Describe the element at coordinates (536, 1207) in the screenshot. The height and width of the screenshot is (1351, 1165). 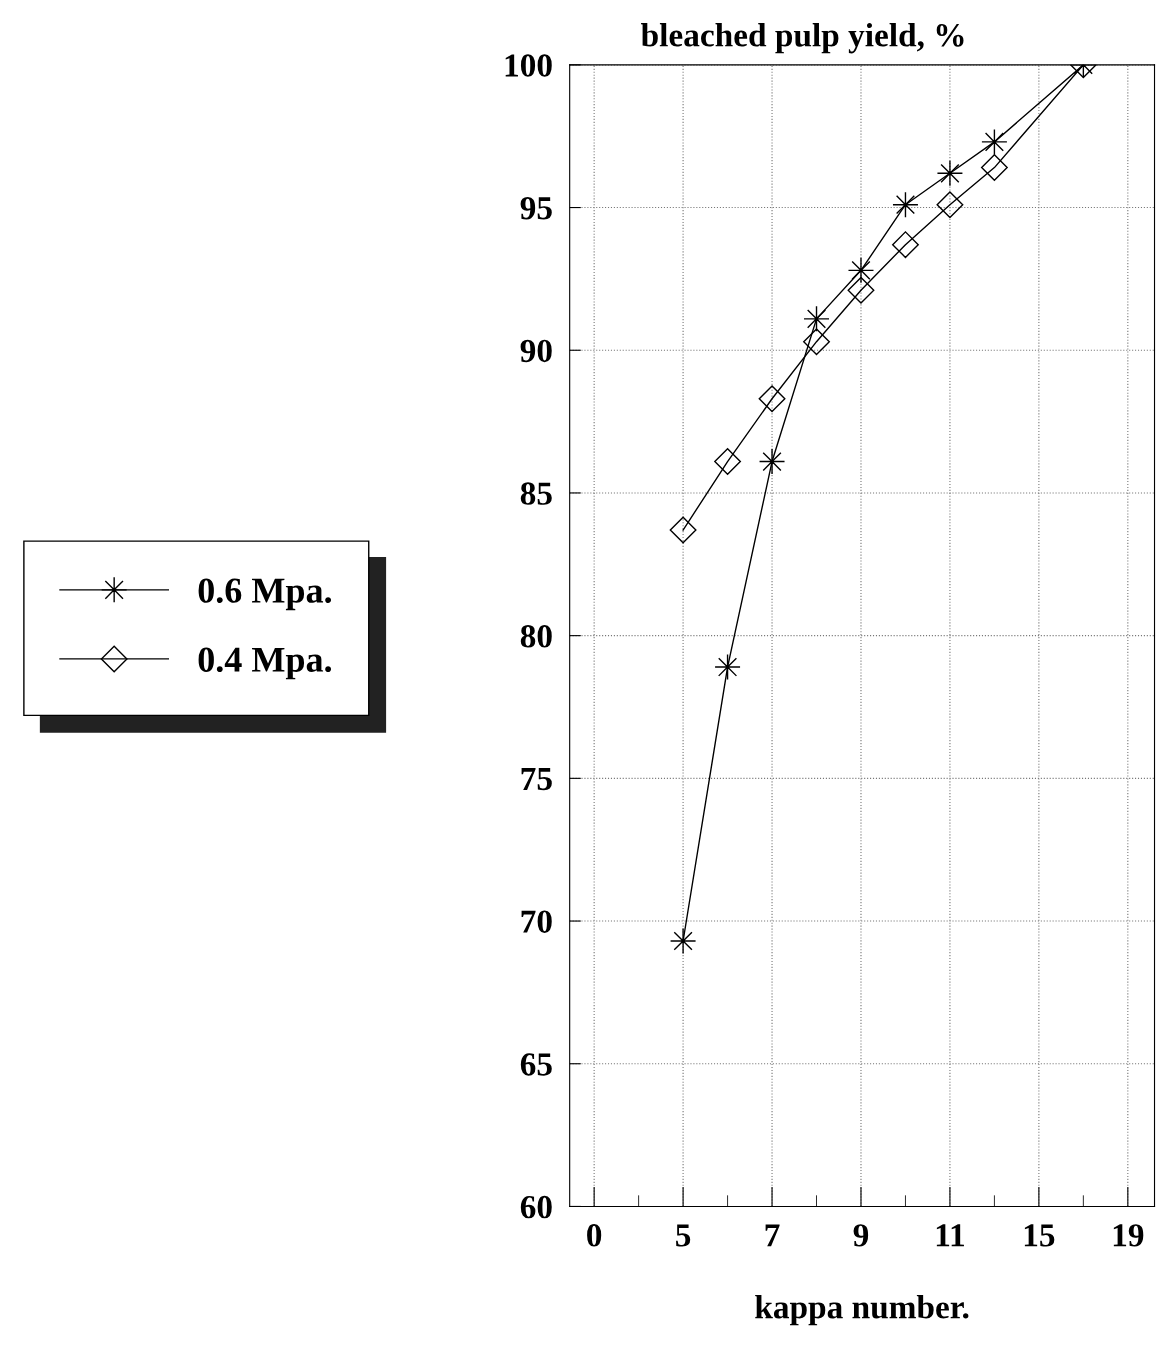
I see `y-tick-label: 60` at that location.